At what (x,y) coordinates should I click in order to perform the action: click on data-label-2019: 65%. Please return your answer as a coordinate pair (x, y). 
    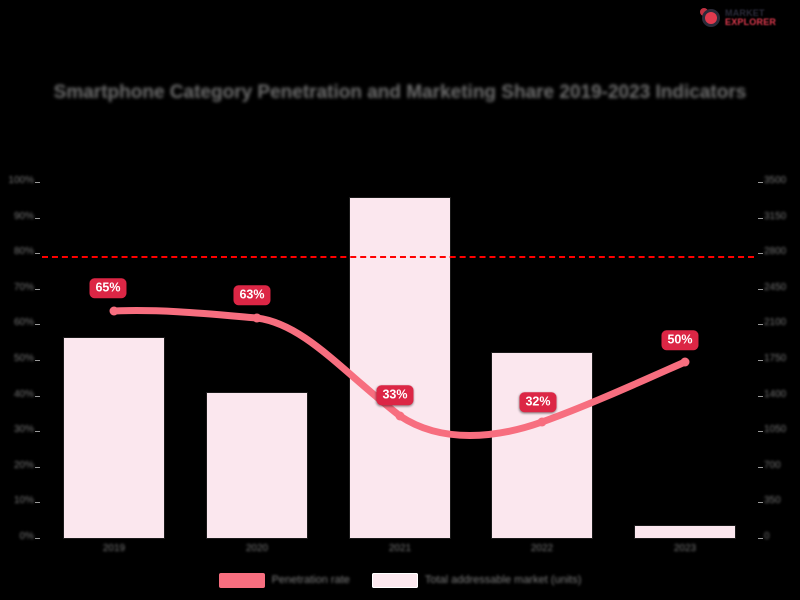
    Looking at the image, I should click on (108, 288).